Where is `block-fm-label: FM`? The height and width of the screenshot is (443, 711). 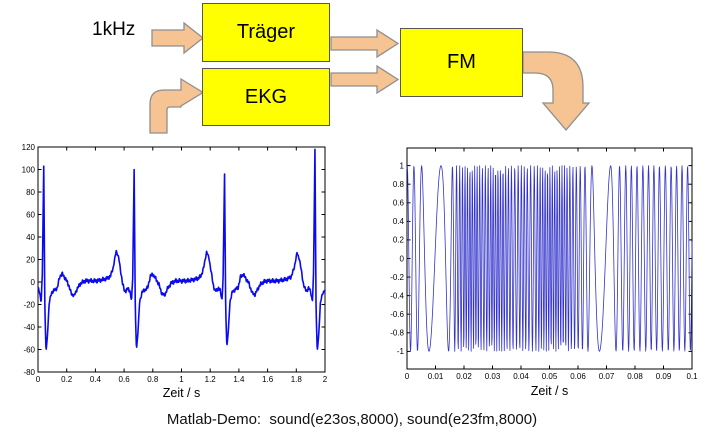 block-fm-label: FM is located at coordinates (461, 62).